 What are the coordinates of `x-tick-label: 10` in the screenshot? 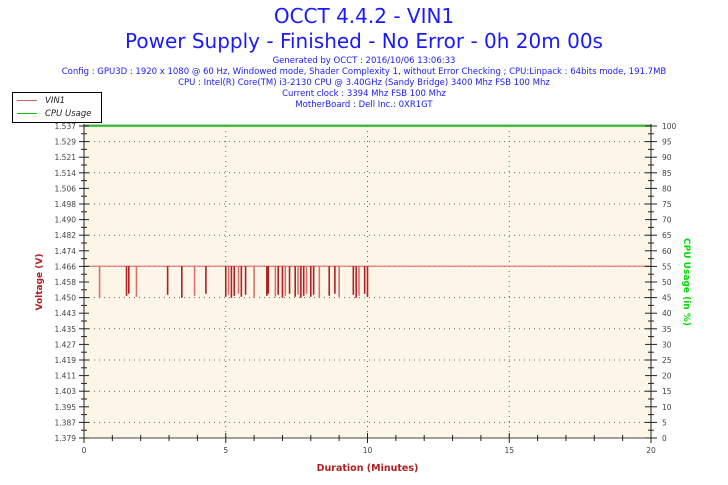 It's located at (368, 450).